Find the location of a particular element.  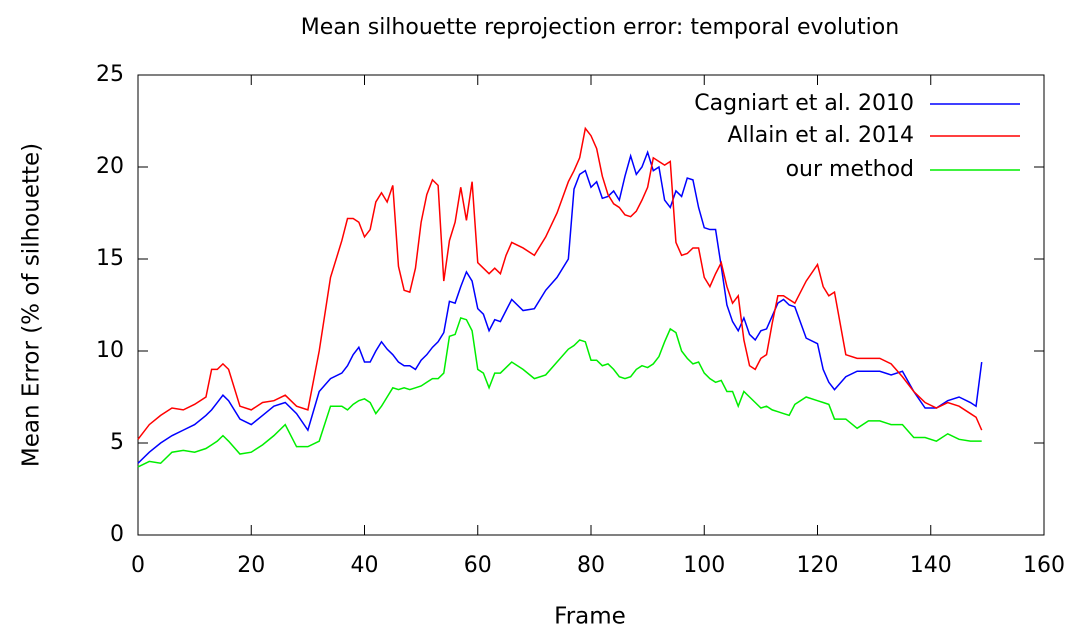

legend-label: Allain et al. 2014 is located at coordinates (820, 135).